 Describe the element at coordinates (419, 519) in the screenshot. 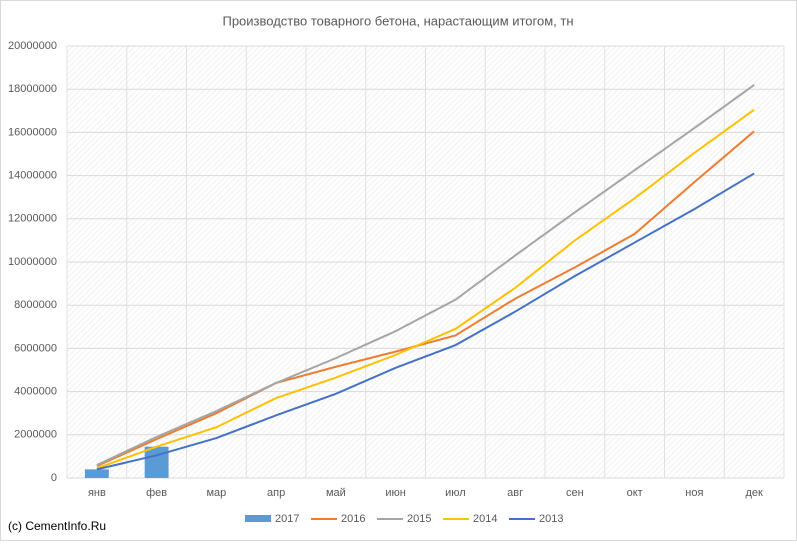

I see `legend-label: 2015` at that location.